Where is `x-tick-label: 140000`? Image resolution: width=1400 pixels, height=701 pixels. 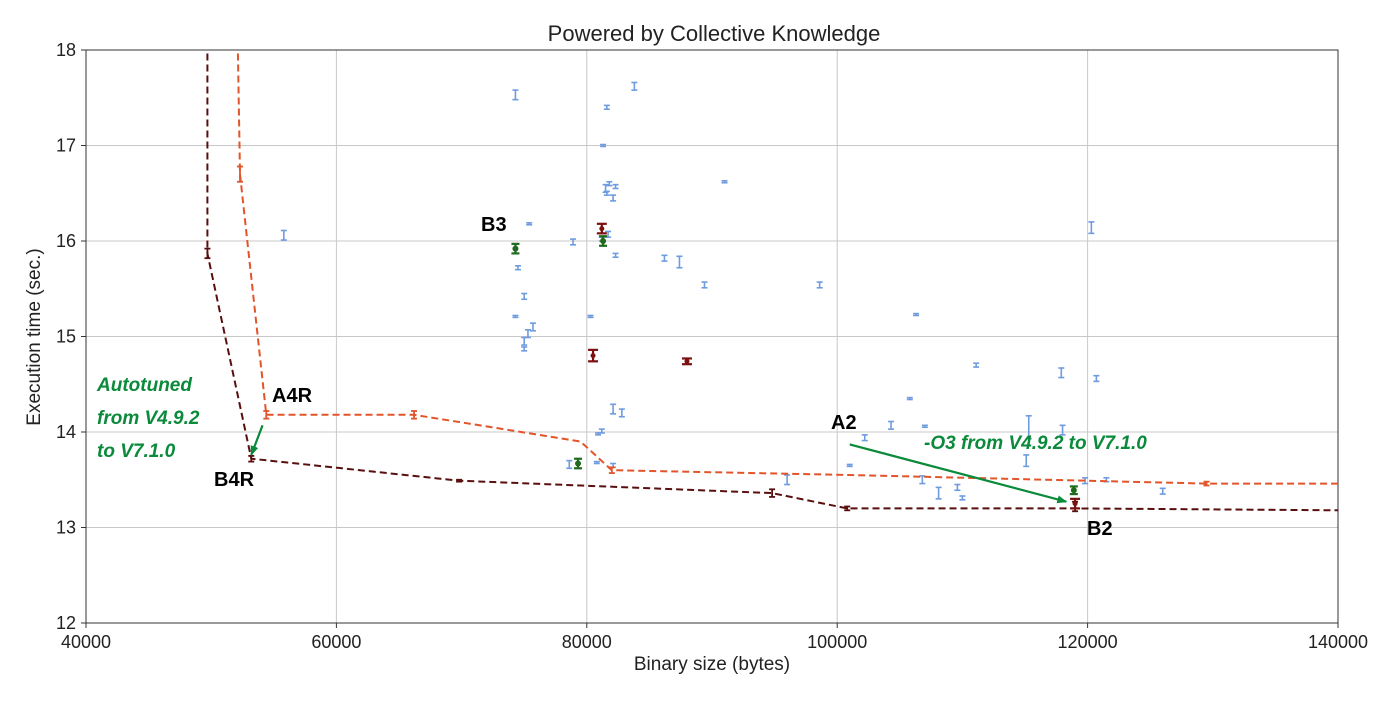
x-tick-label: 140000 is located at coordinates (1338, 642).